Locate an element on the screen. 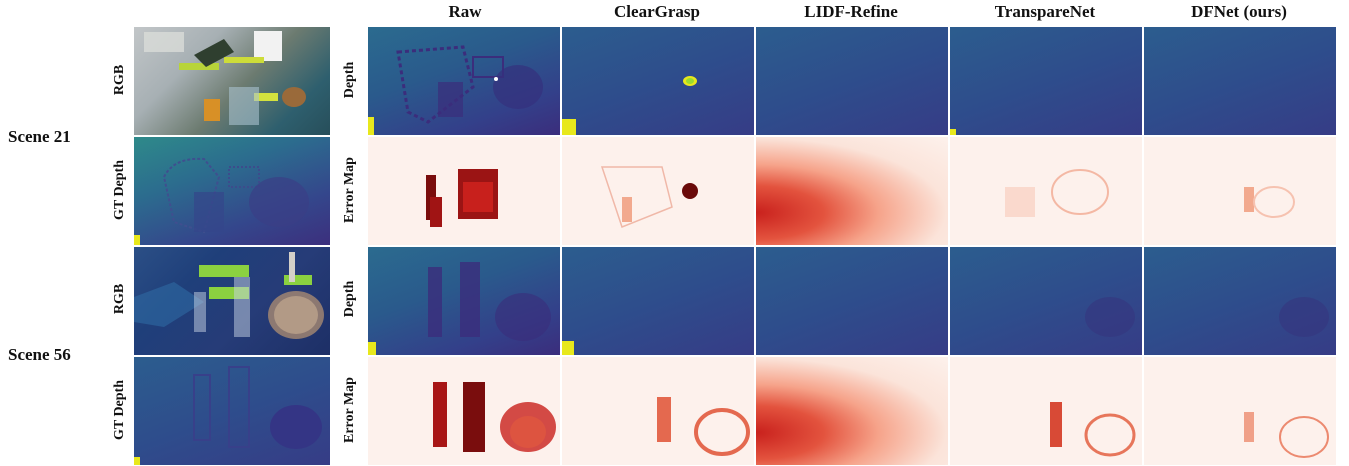  scene21-error-transparenet-regions is located at coordinates (1057, 193).